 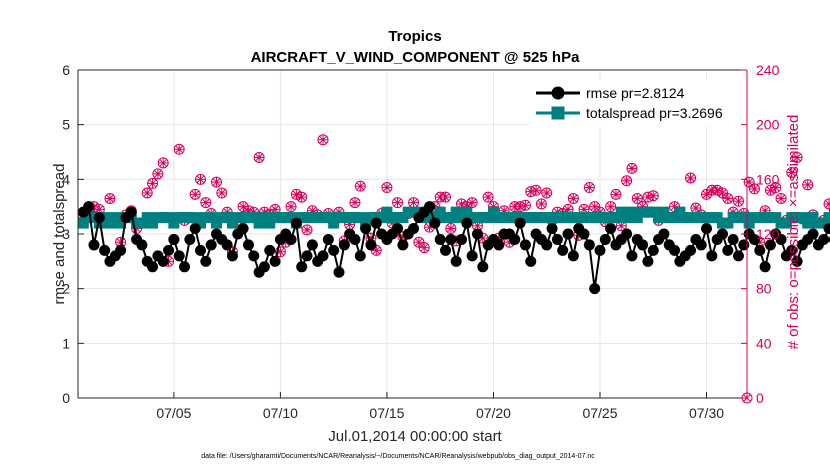 I want to click on y2-tick-label: 0, so click(x=760, y=398).